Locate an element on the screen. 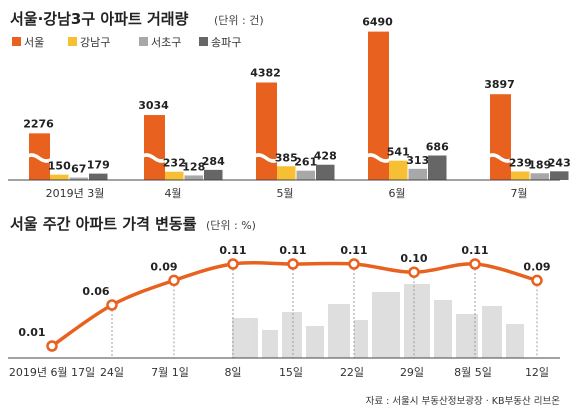 The width and height of the screenshot is (570, 412). legend-label-2: 서초구 is located at coordinates (166, 42).